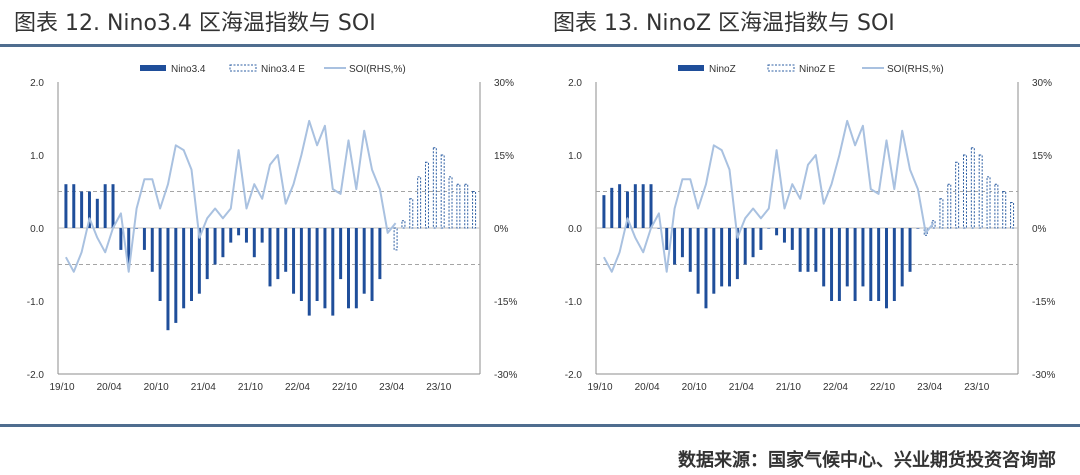 This screenshot has height=475, width=1080. I want to click on y-left-tick-label: 0.0, so click(575, 229).